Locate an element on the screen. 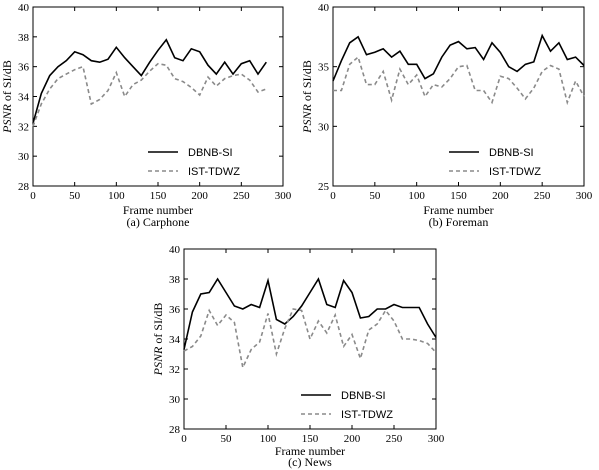  chart-caption: (c) News is located at coordinates (310, 462).